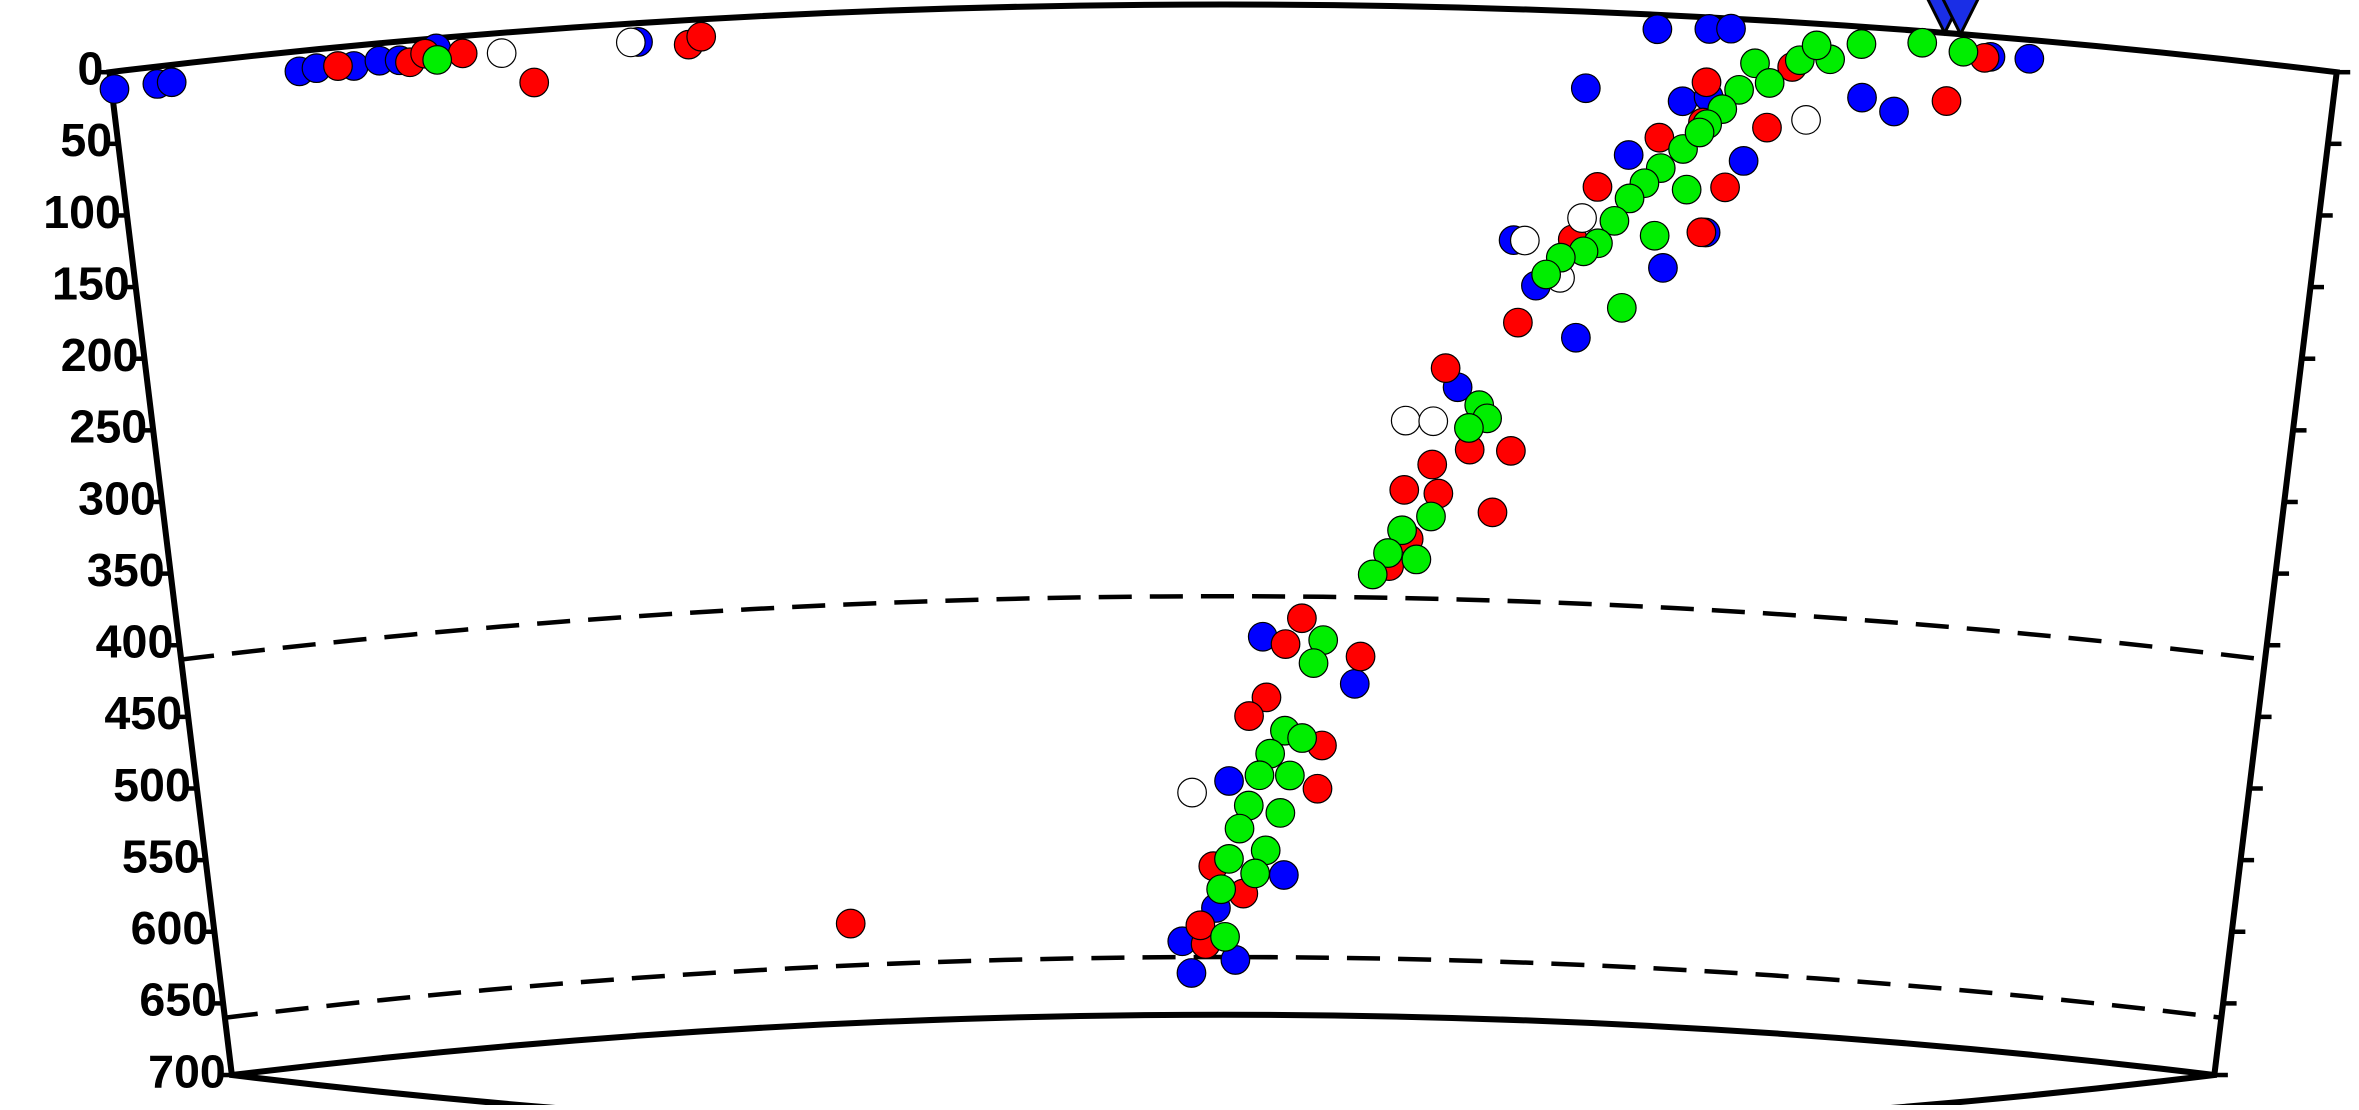 This screenshot has height=1110, width=2359. What do you see at coordinates (91, 283) in the screenshot?
I see `y-tick-label: 150` at bounding box center [91, 283].